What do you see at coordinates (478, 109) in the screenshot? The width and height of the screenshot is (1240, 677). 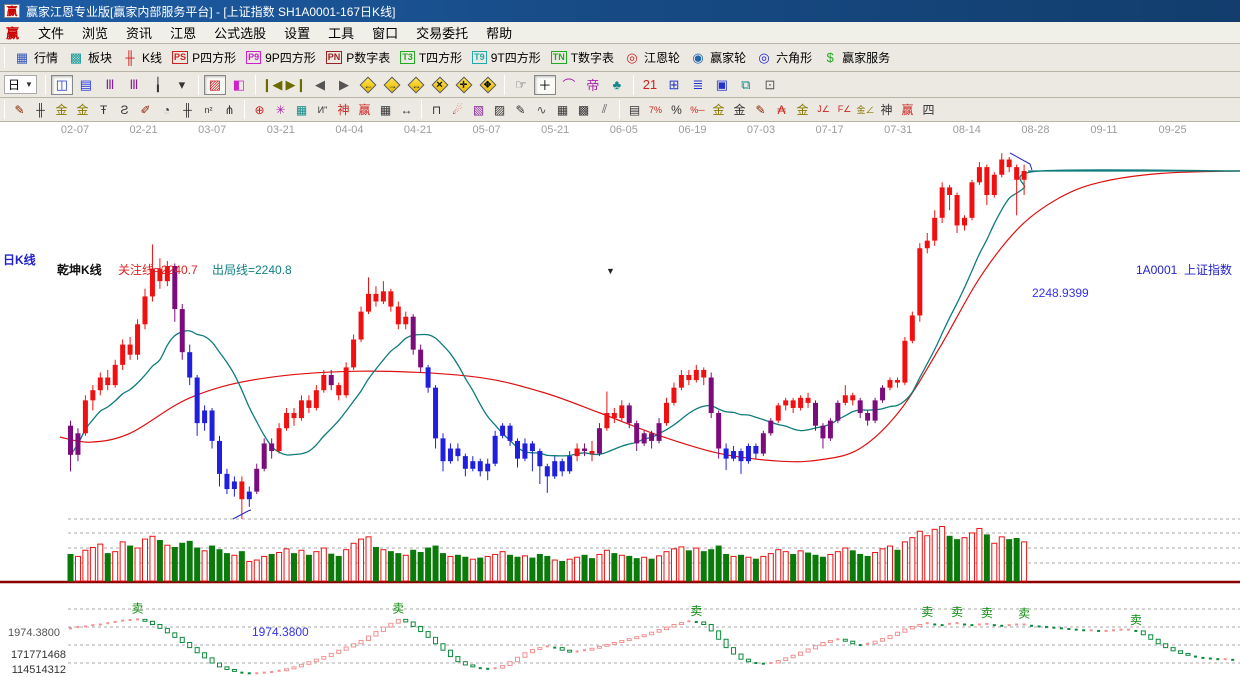 I see `box-fan-icon: ▧` at bounding box center [478, 109].